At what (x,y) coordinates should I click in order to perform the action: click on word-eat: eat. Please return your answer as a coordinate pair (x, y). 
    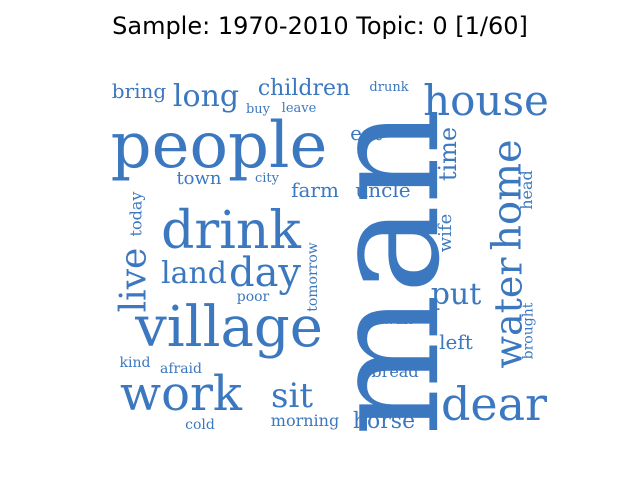
    Looking at the image, I should click on (366, 133).